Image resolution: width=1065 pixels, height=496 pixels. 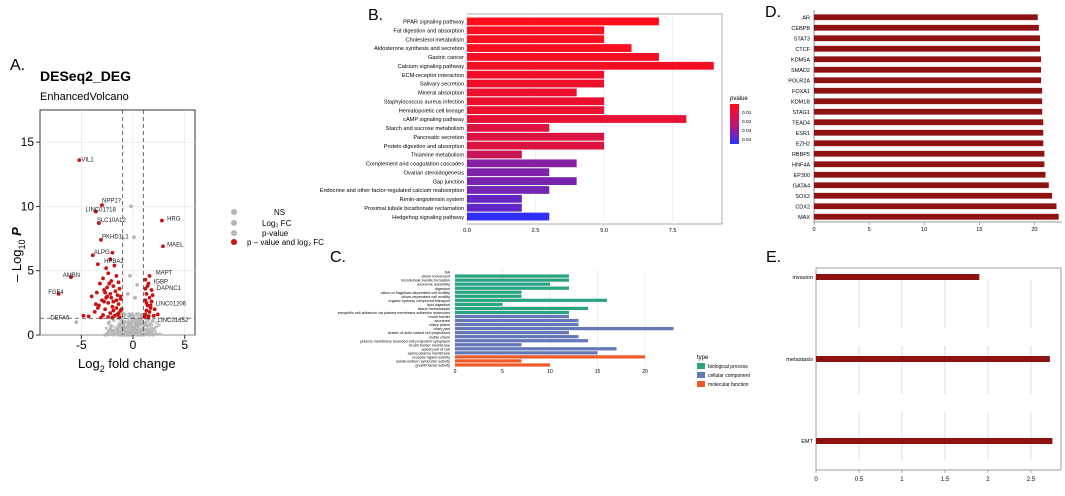 I want to click on volcano-xtick-label: 5, so click(x=184, y=345).